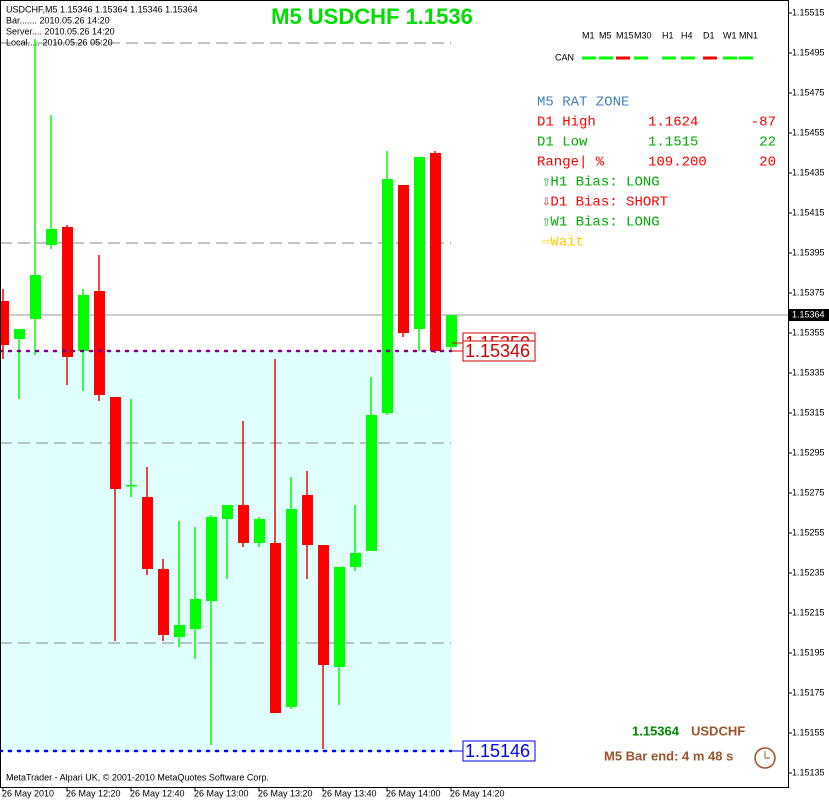 This screenshot has height=804, width=829. Describe the element at coordinates (808, 12) in the screenshot. I see `y-tick-label: 1.15515` at that location.